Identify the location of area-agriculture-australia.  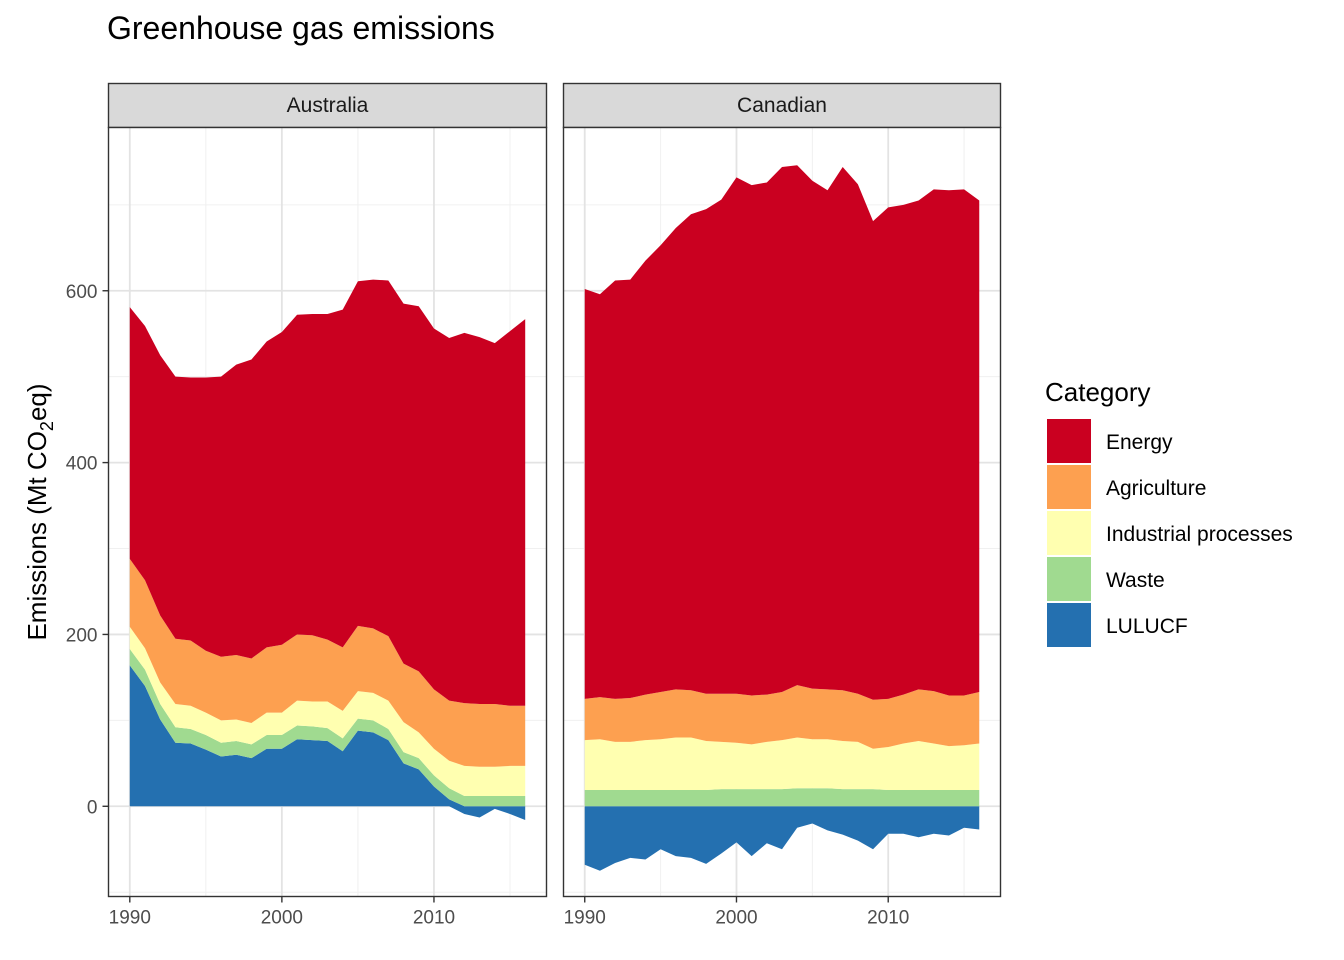
(327, 662).